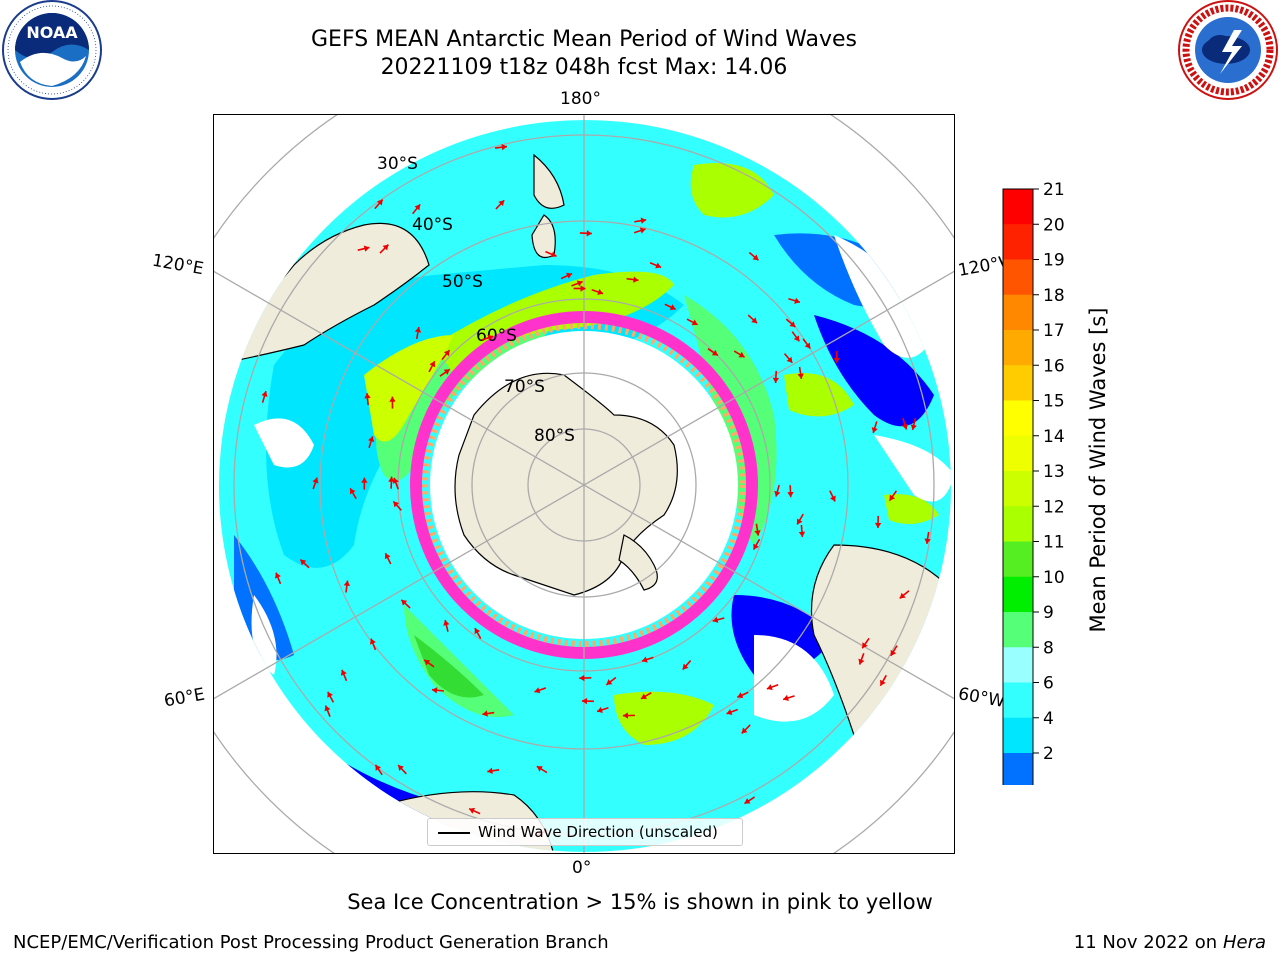  Describe the element at coordinates (638, 562) in the screenshot. I see `antarctic-peninsula` at that location.